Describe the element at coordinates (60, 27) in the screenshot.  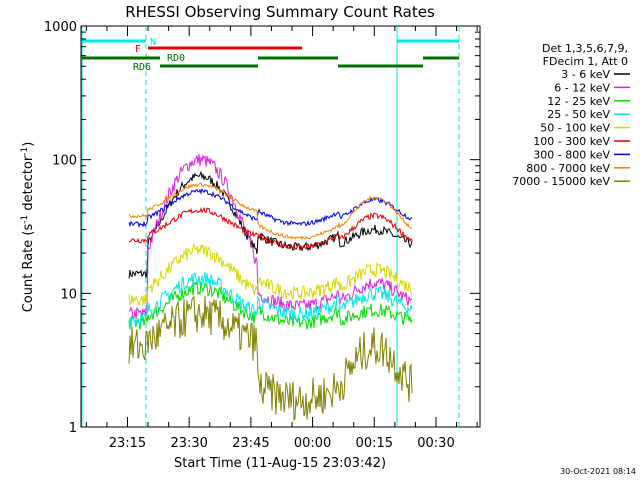
I see `y-tick-label: 1000` at that location.